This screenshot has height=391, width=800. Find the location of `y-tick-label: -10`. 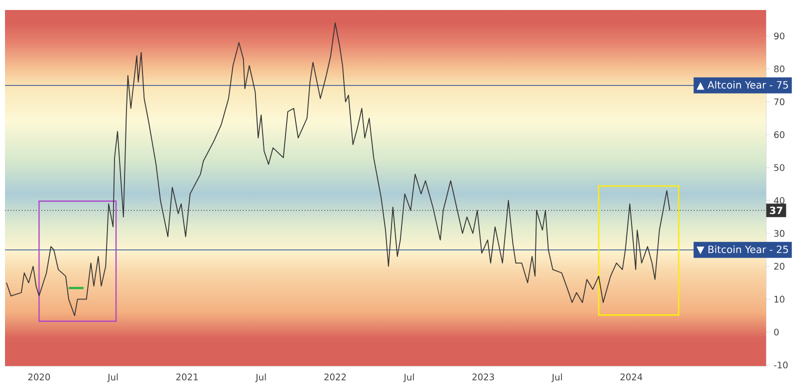

y-tick-label: -10 is located at coordinates (781, 365).